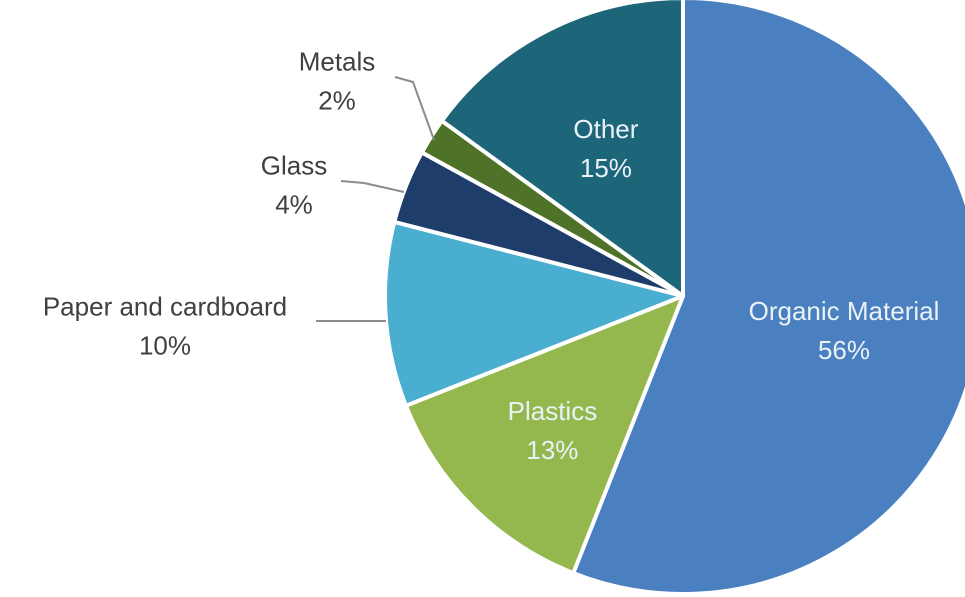 The image size is (965, 597). Describe the element at coordinates (294, 166) in the screenshot. I see `label-glass-category: Glass` at that location.